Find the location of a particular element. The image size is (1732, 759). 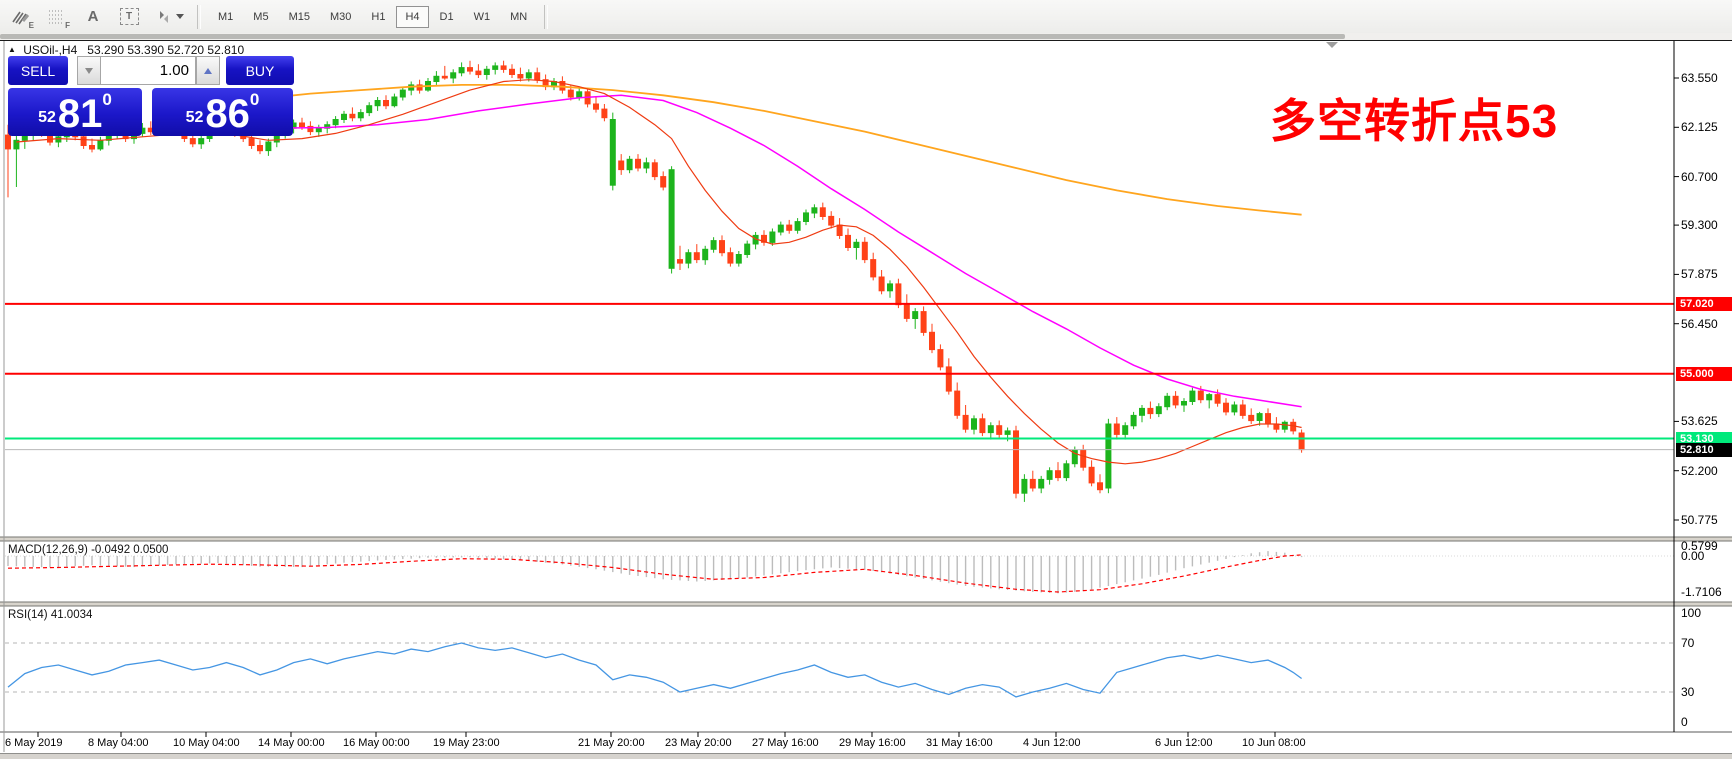

price-axis-label: 60.700 is located at coordinates (1699, 176).